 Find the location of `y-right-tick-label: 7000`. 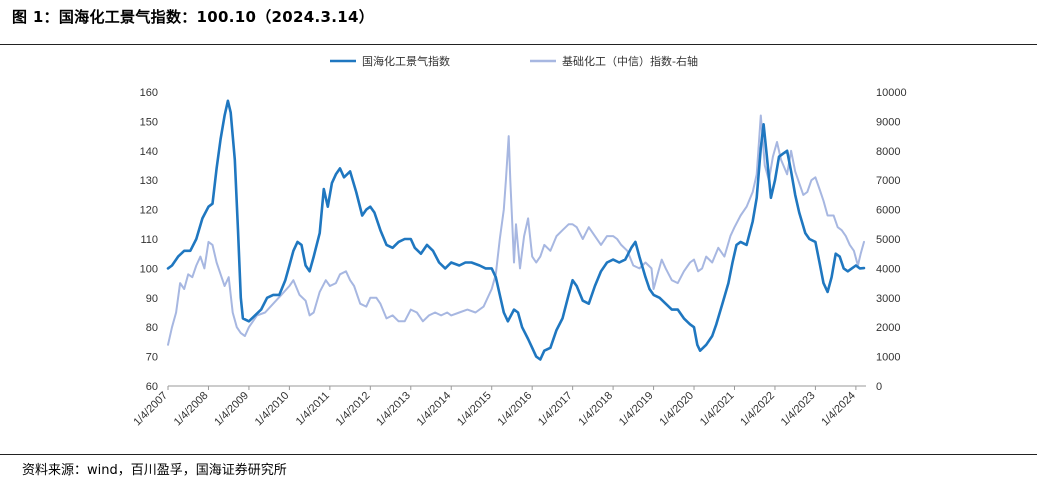

y-right-tick-label: 7000 is located at coordinates (888, 181).